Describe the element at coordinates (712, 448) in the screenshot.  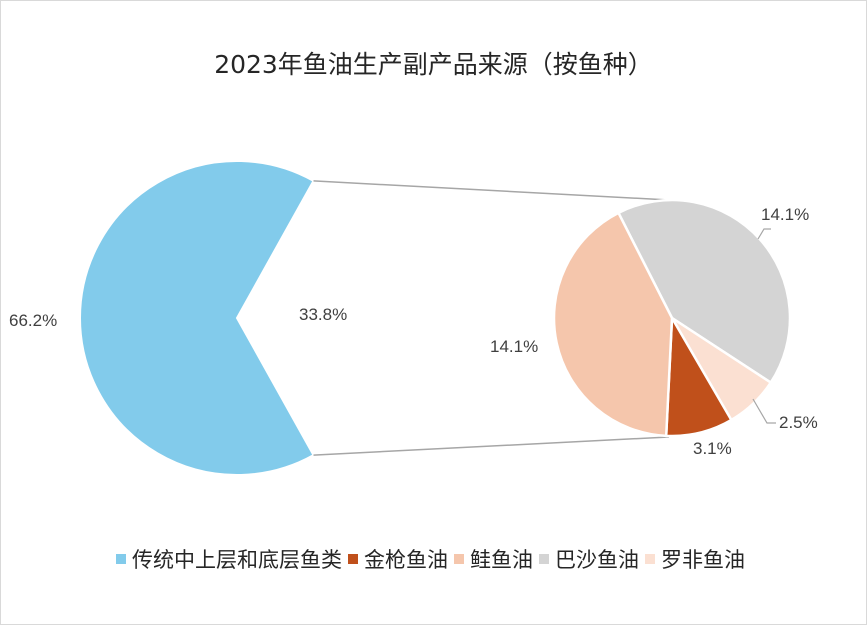
I see `data-label-tuna: 3.1%` at that location.